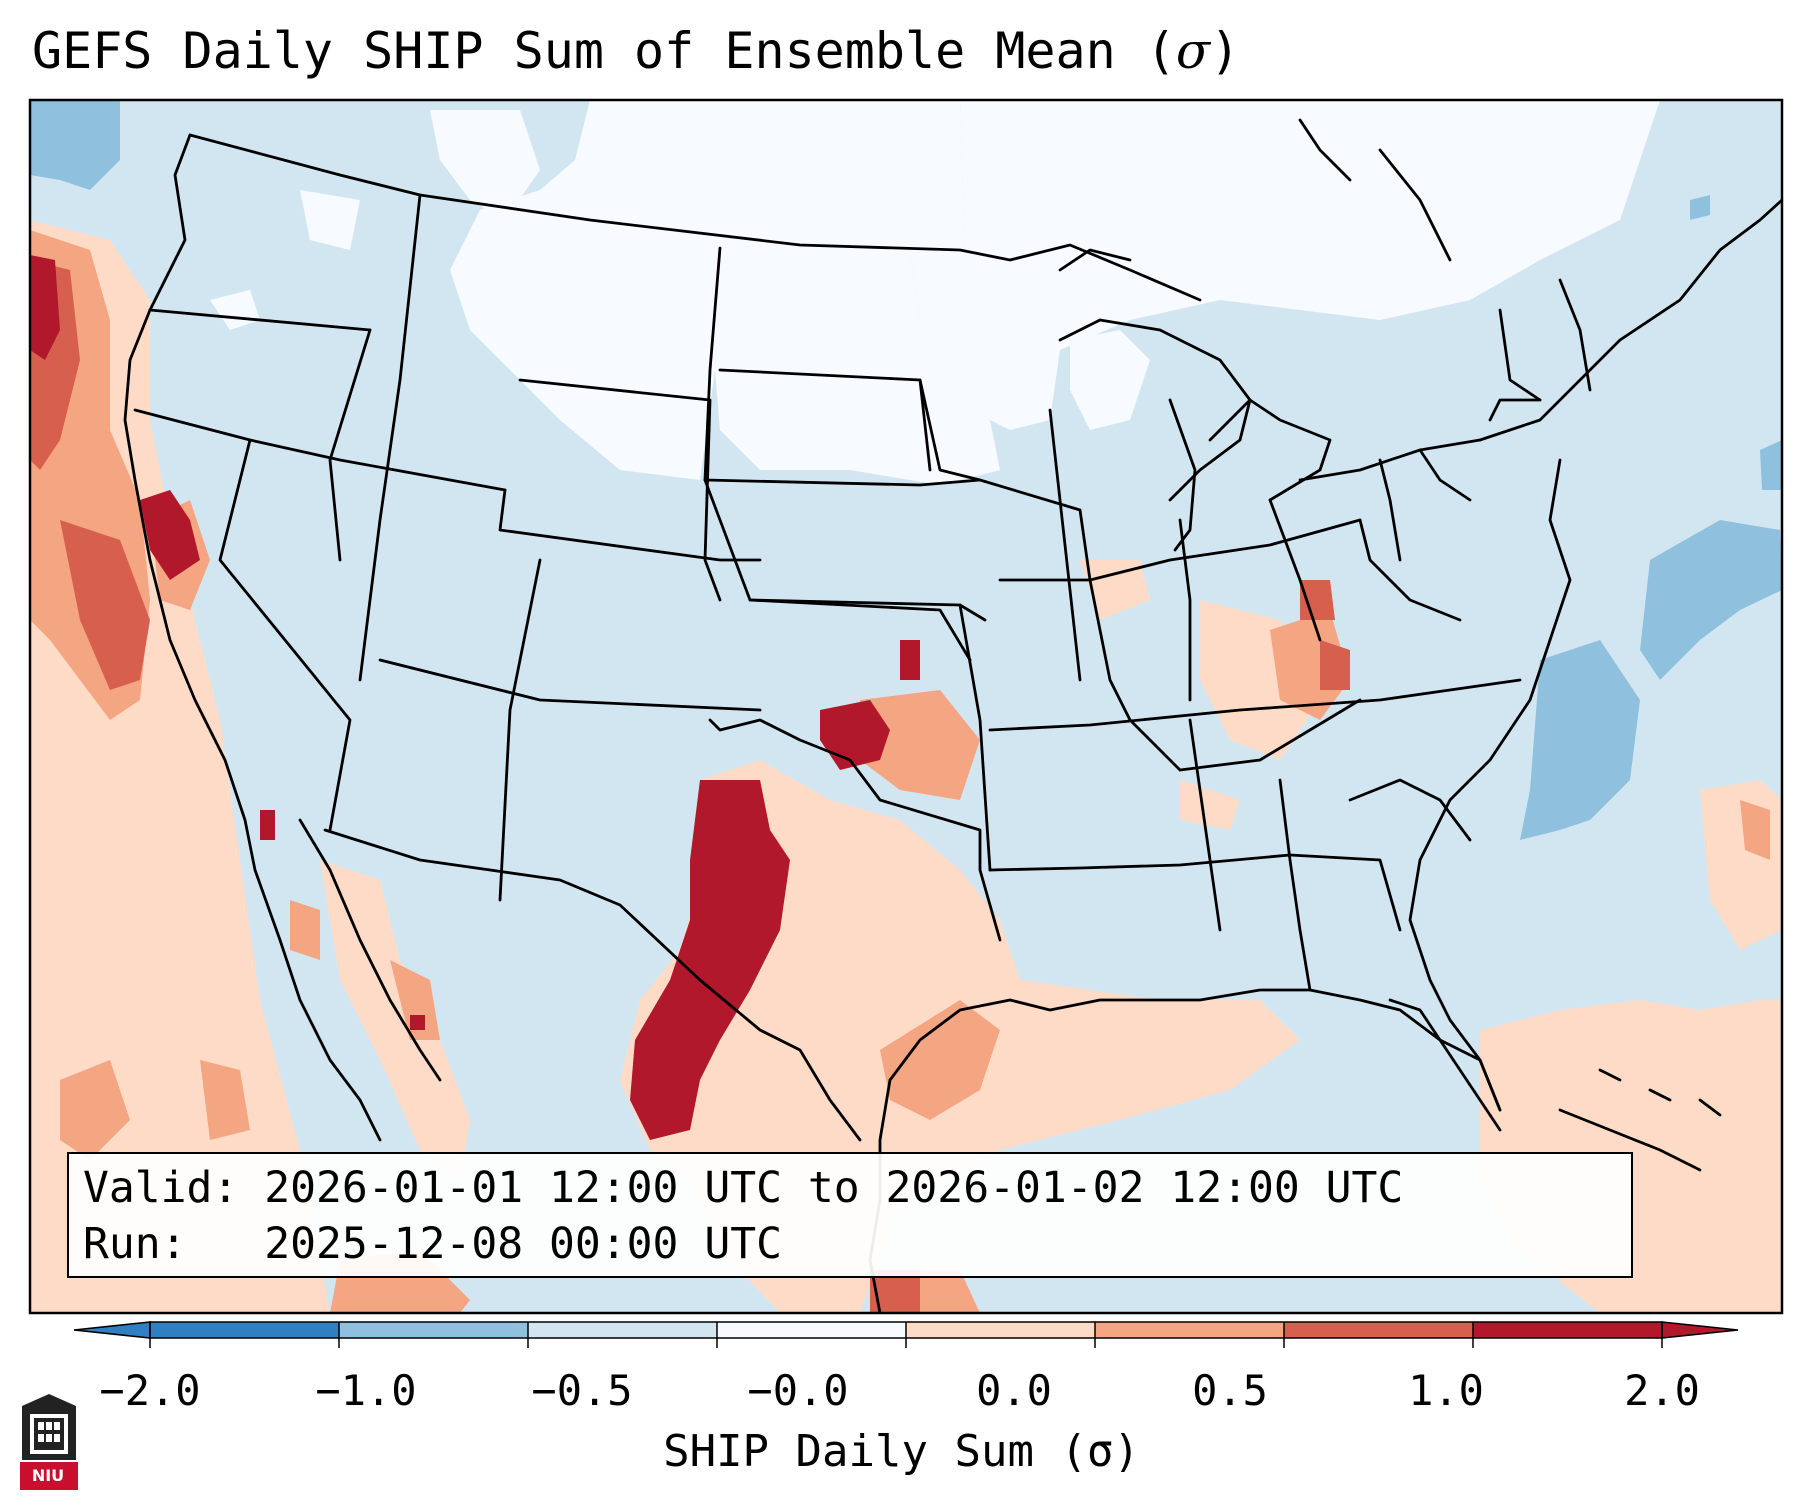 The height and width of the screenshot is (1506, 1803). Describe the element at coordinates (582, 1390) in the screenshot. I see `colorbar-tick-label: −0.5` at that location.